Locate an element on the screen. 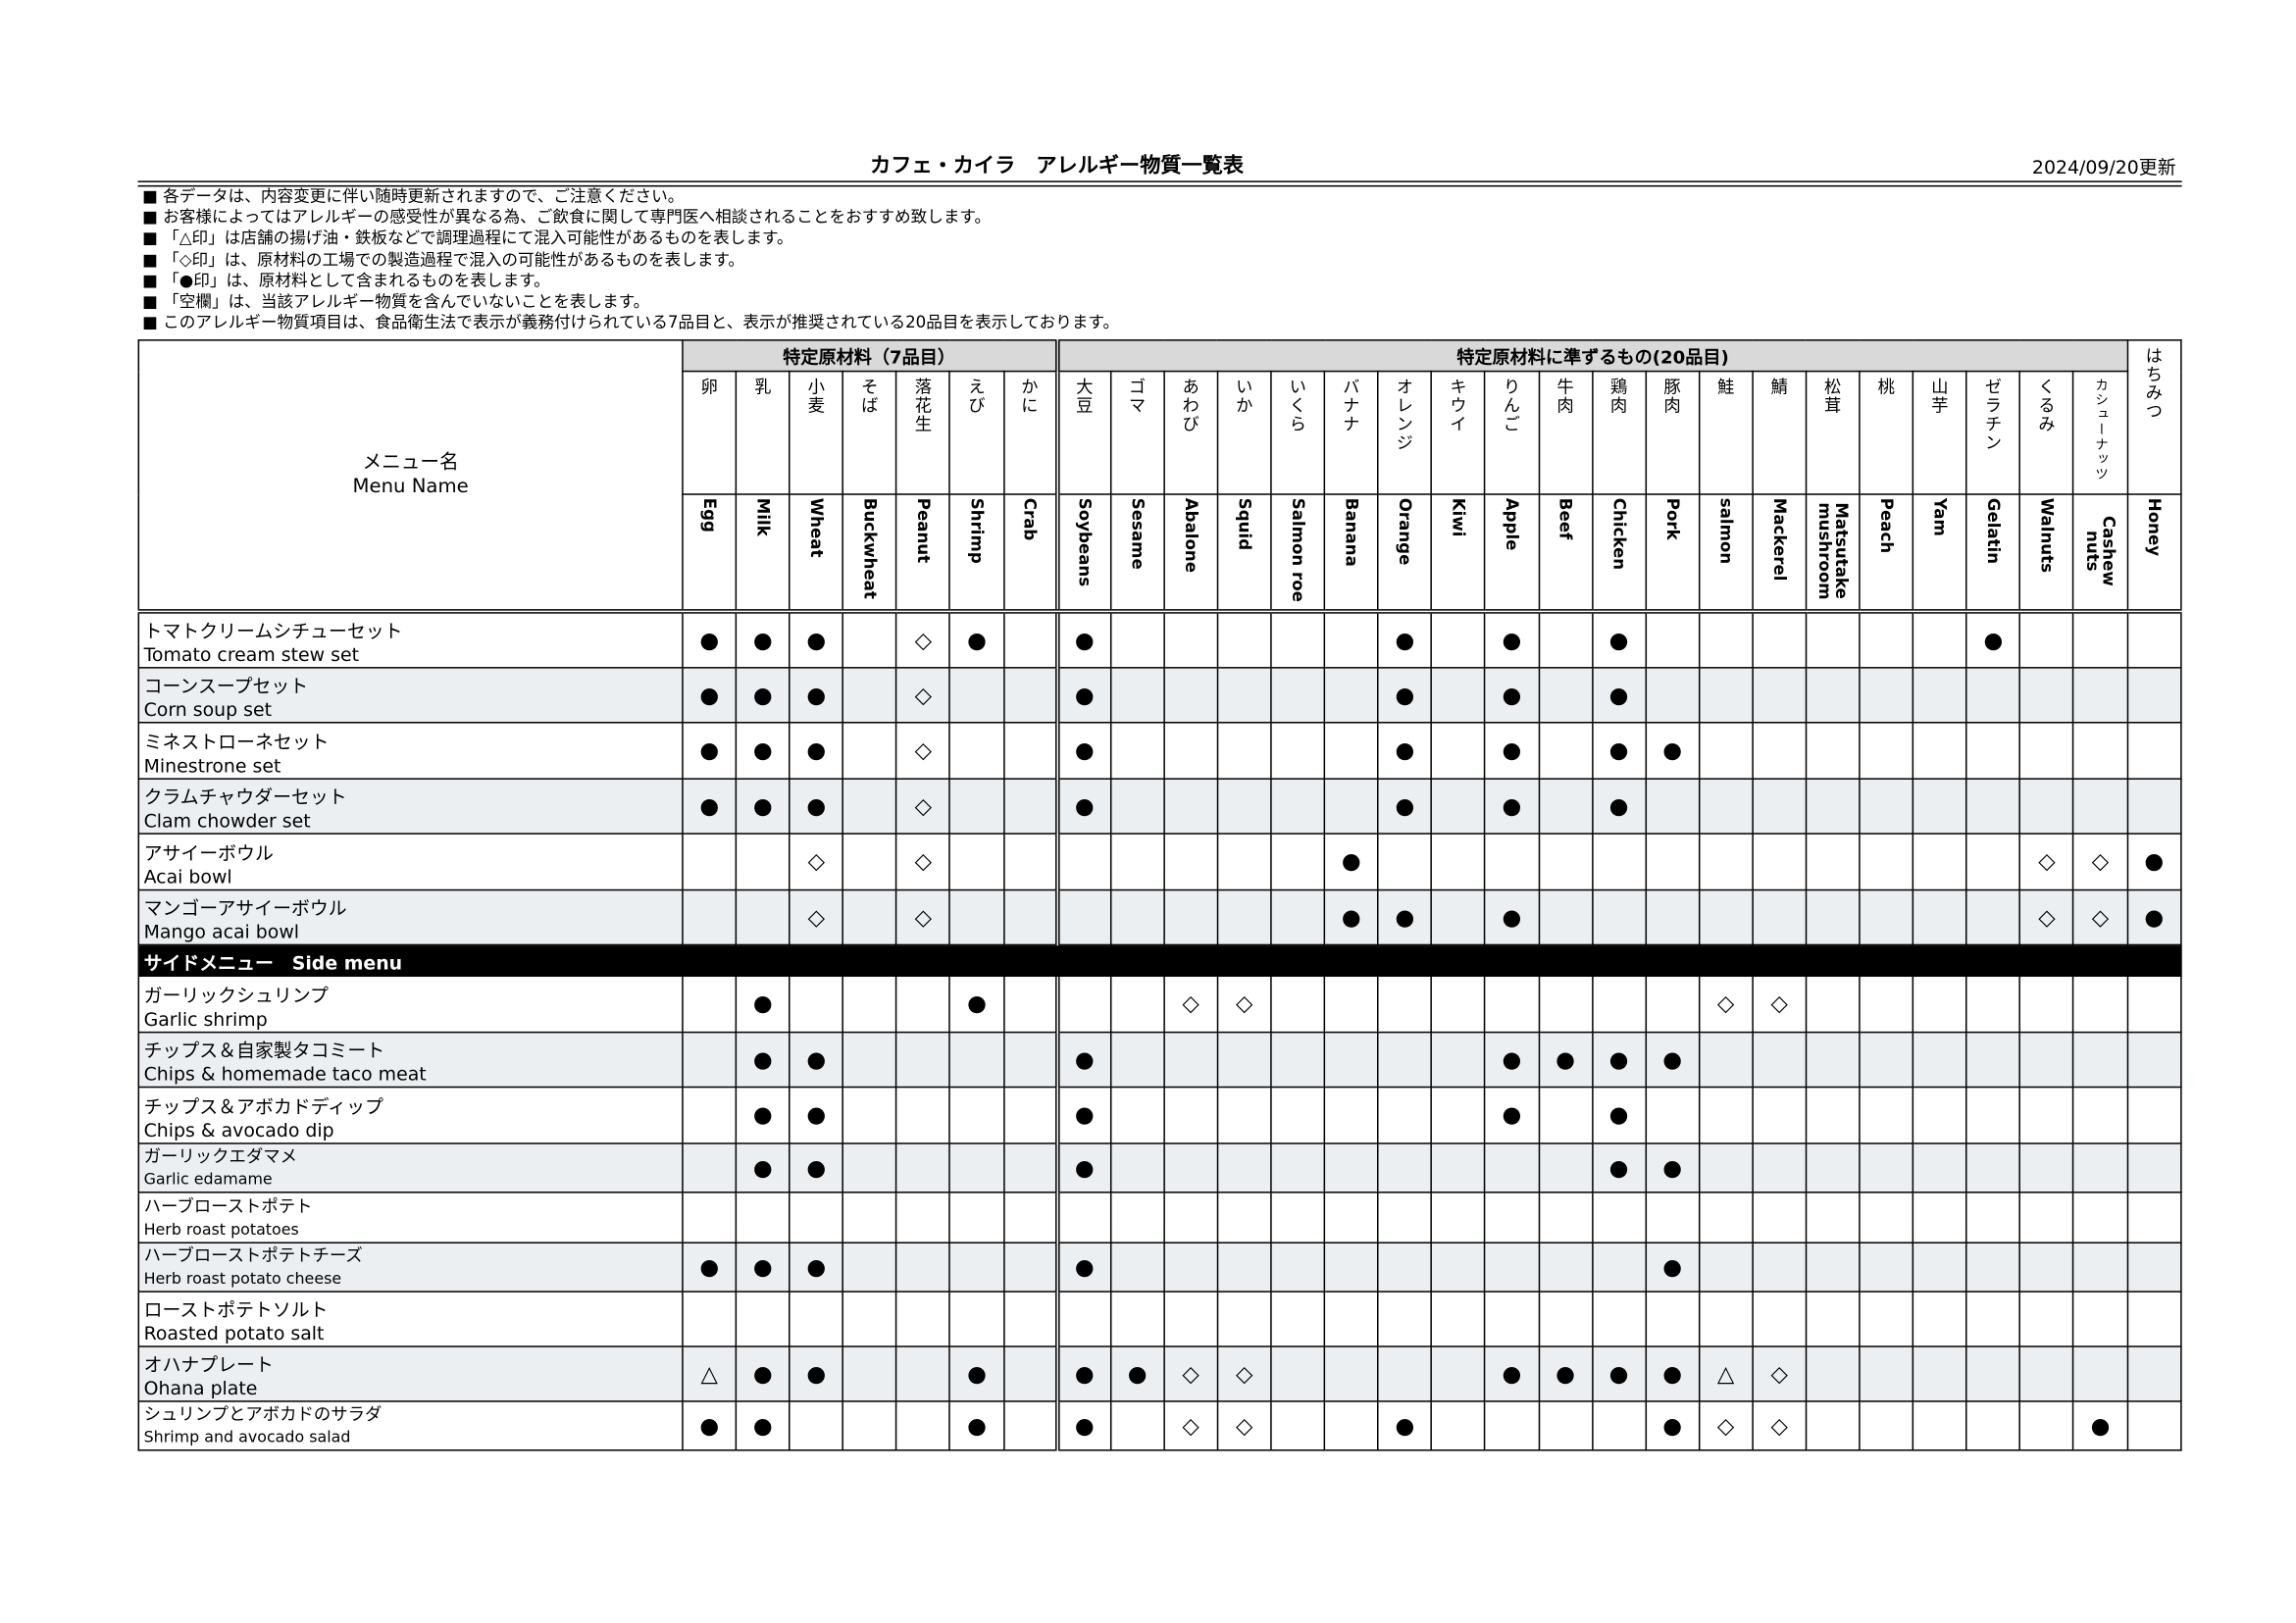 The width and height of the screenshot is (2296, 1623). menu-item-name-ja: ハーブローストポテトチーズ is located at coordinates (253, 1255).